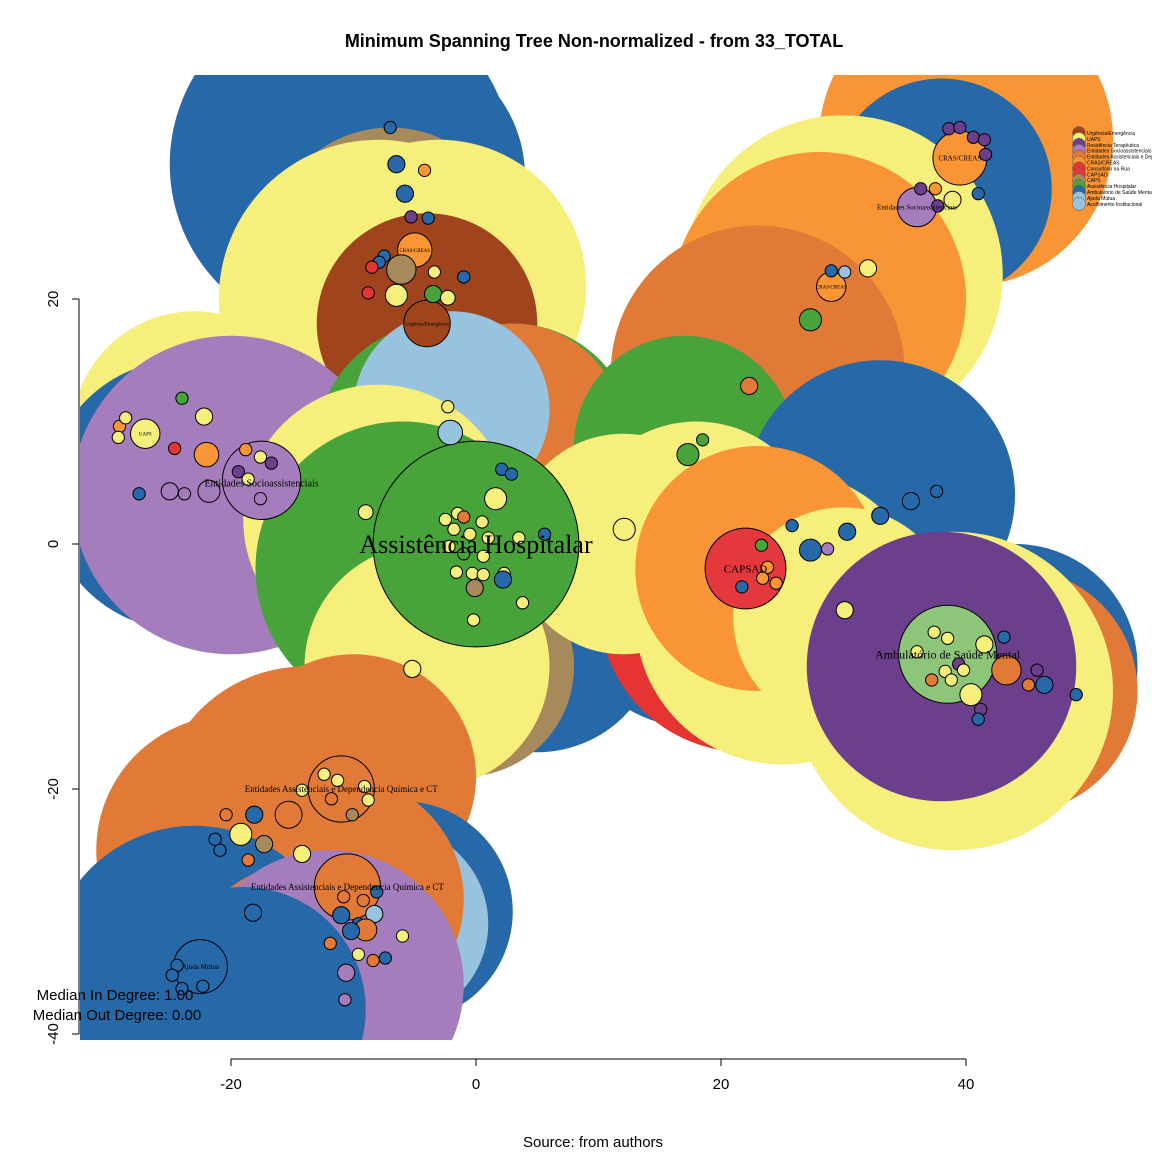  What do you see at coordinates (53, 544) in the screenshot?
I see `y-tick-label-1: 0` at bounding box center [53, 544].